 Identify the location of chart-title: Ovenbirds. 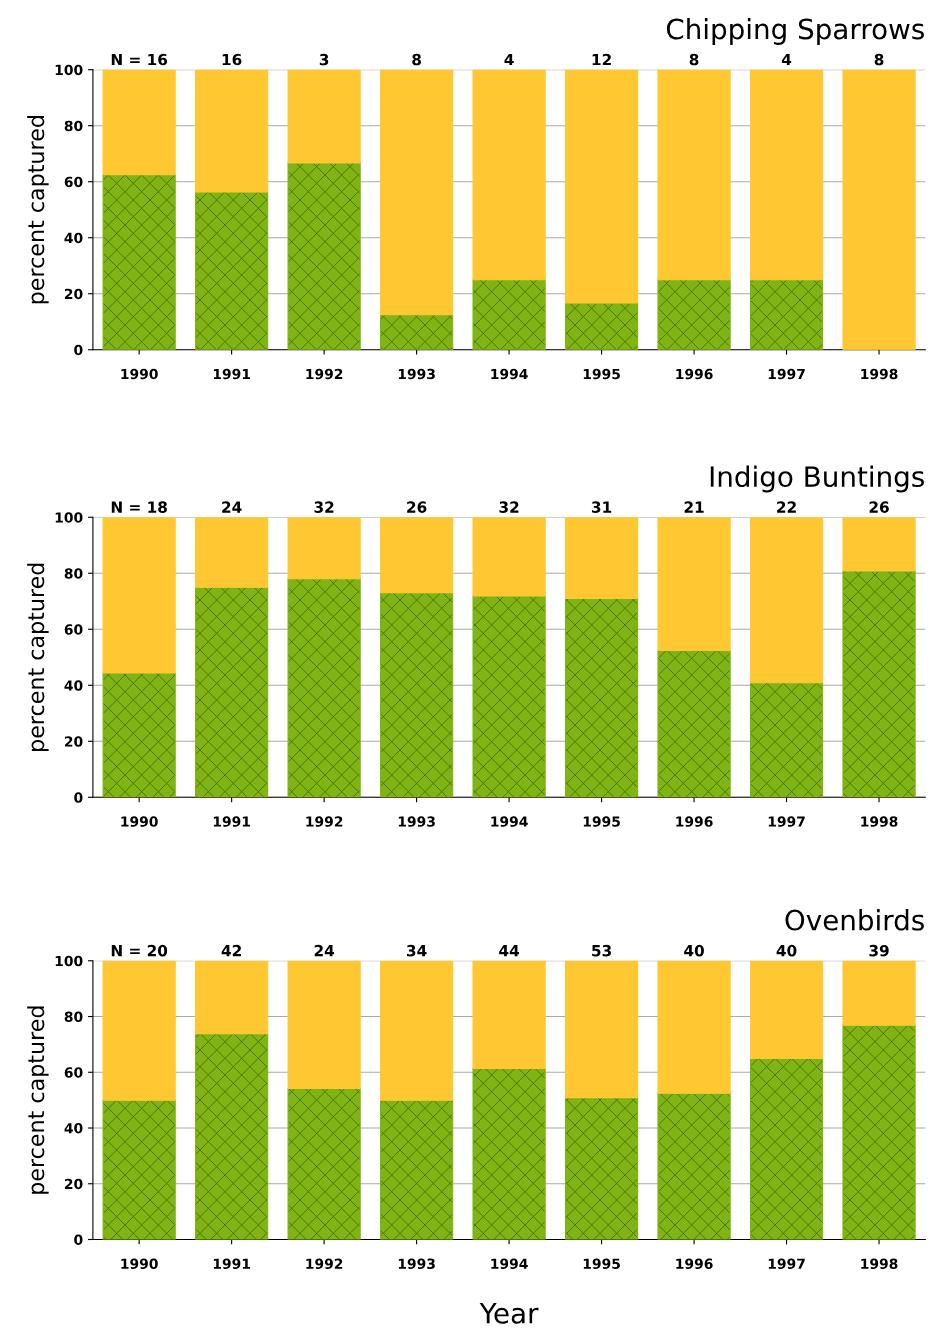
(854, 920).